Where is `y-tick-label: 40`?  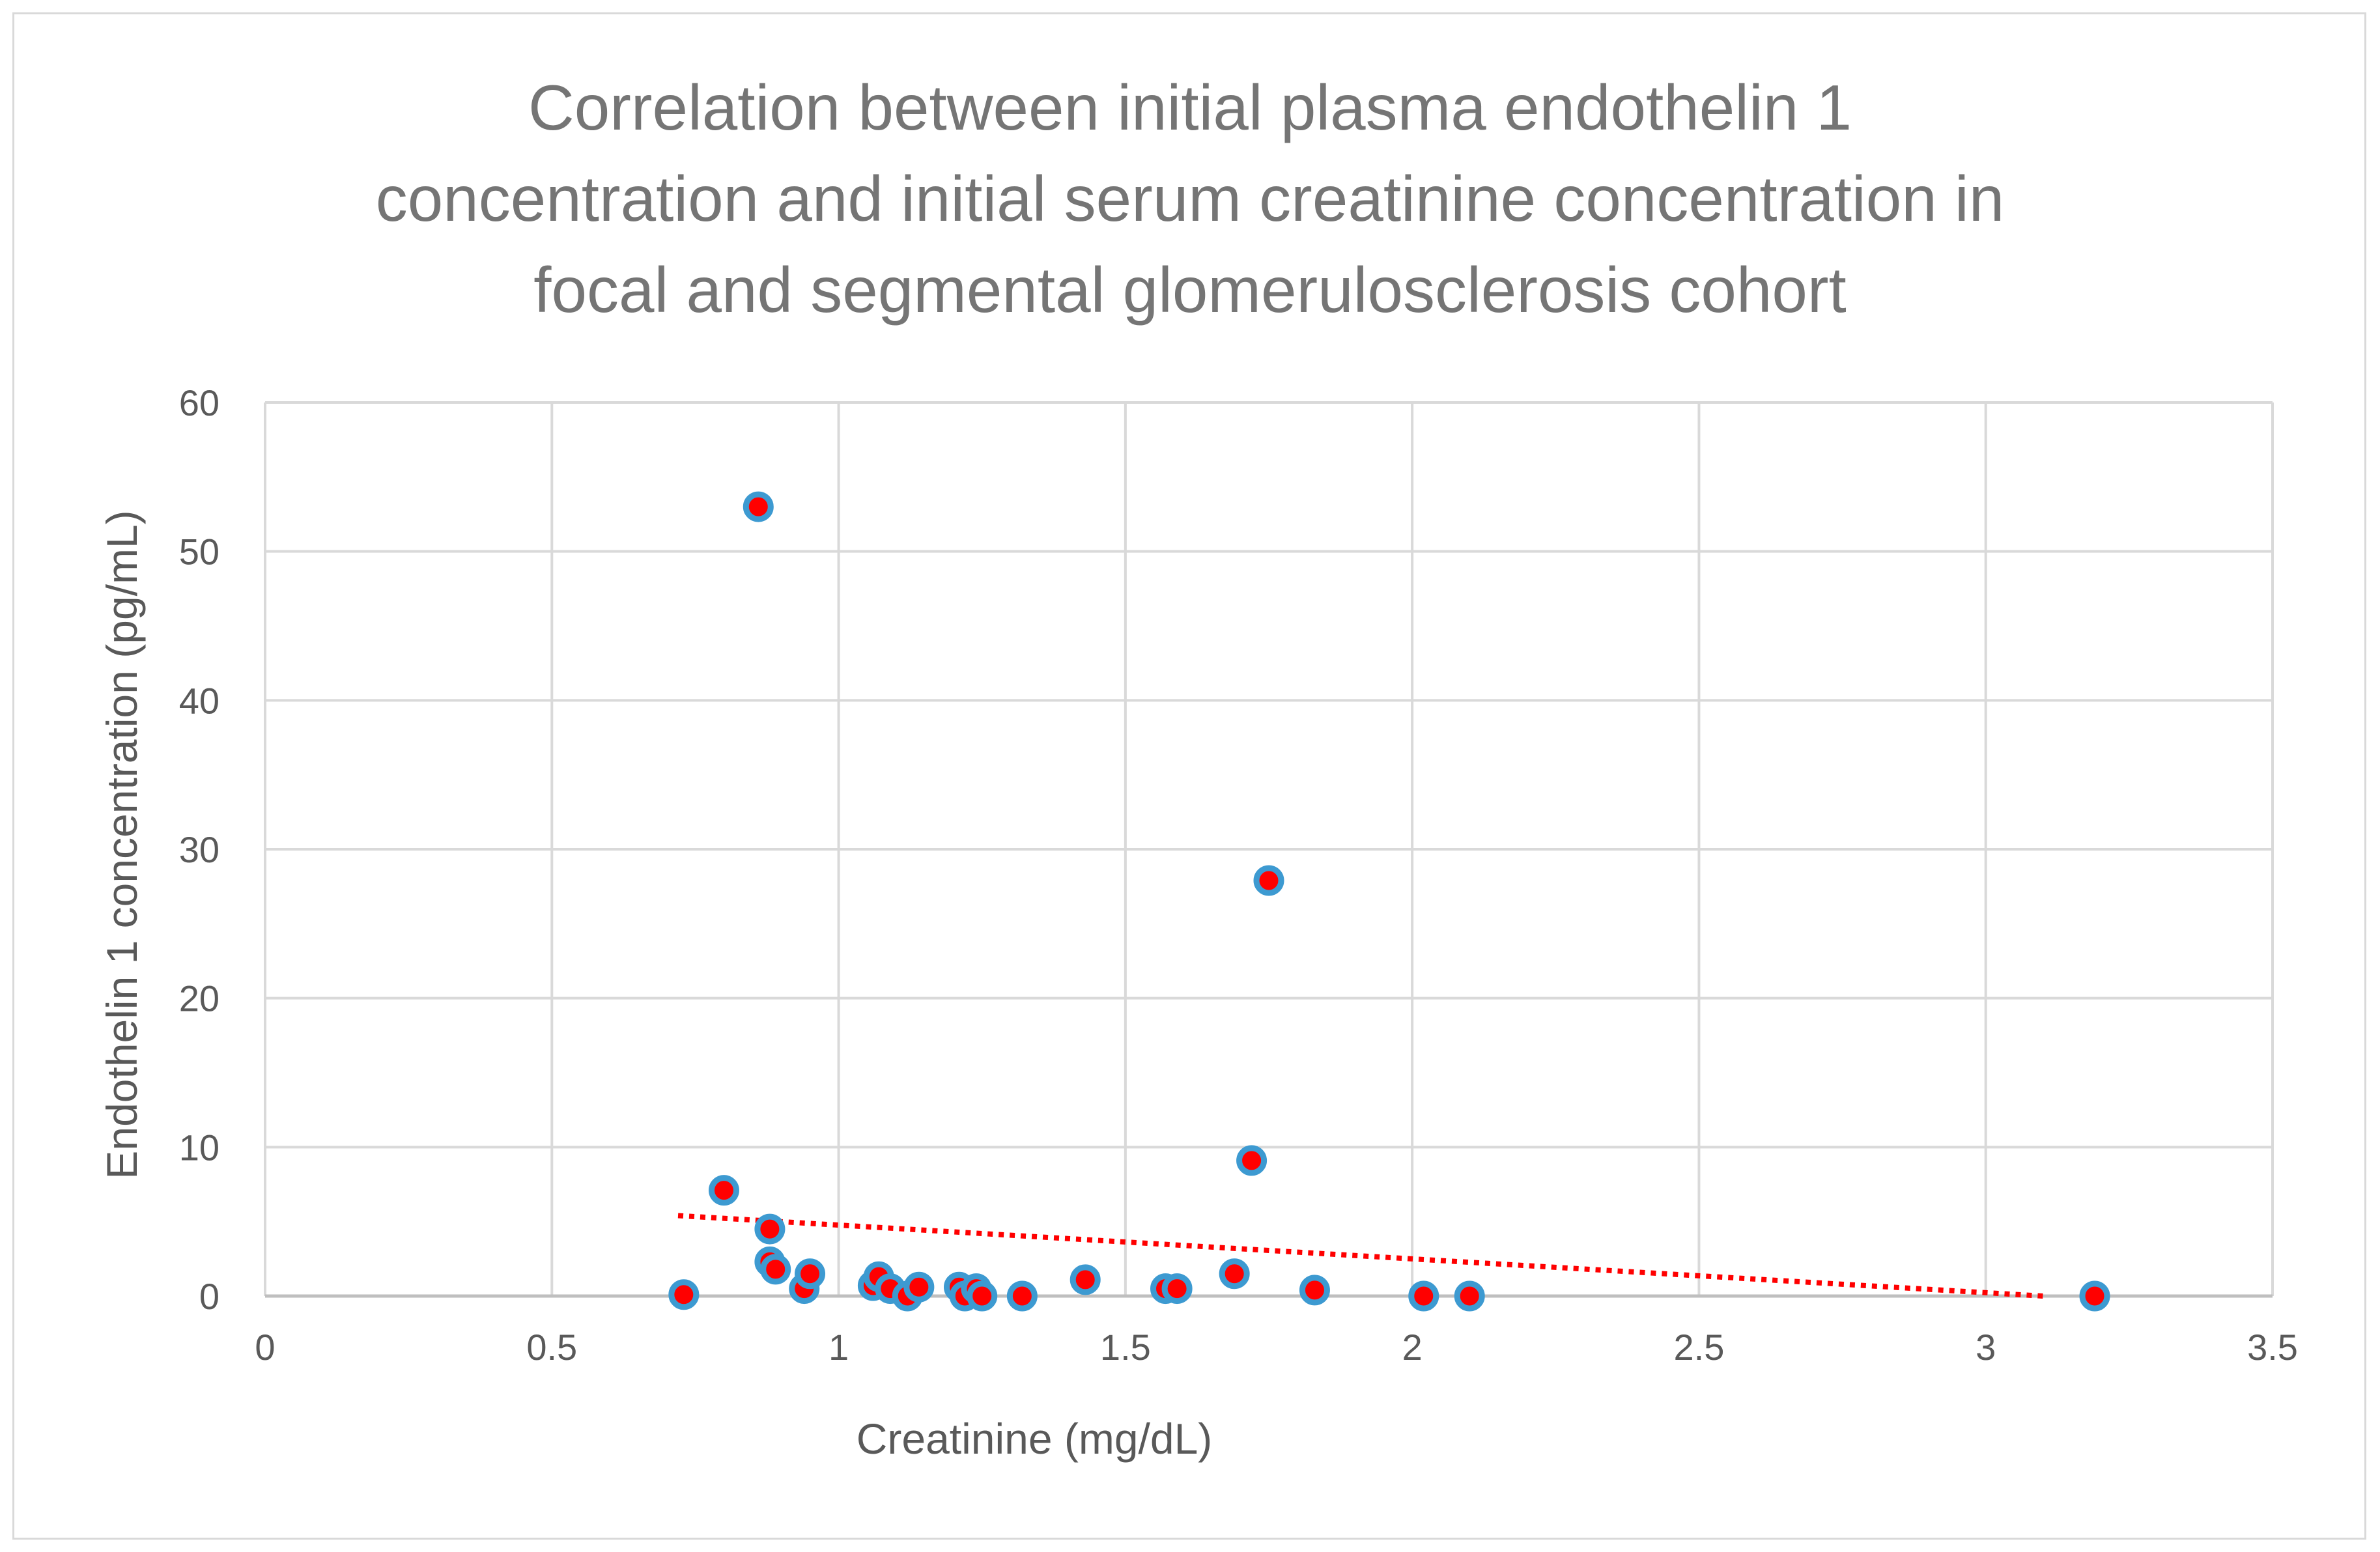
y-tick-label: 40 is located at coordinates (199, 701).